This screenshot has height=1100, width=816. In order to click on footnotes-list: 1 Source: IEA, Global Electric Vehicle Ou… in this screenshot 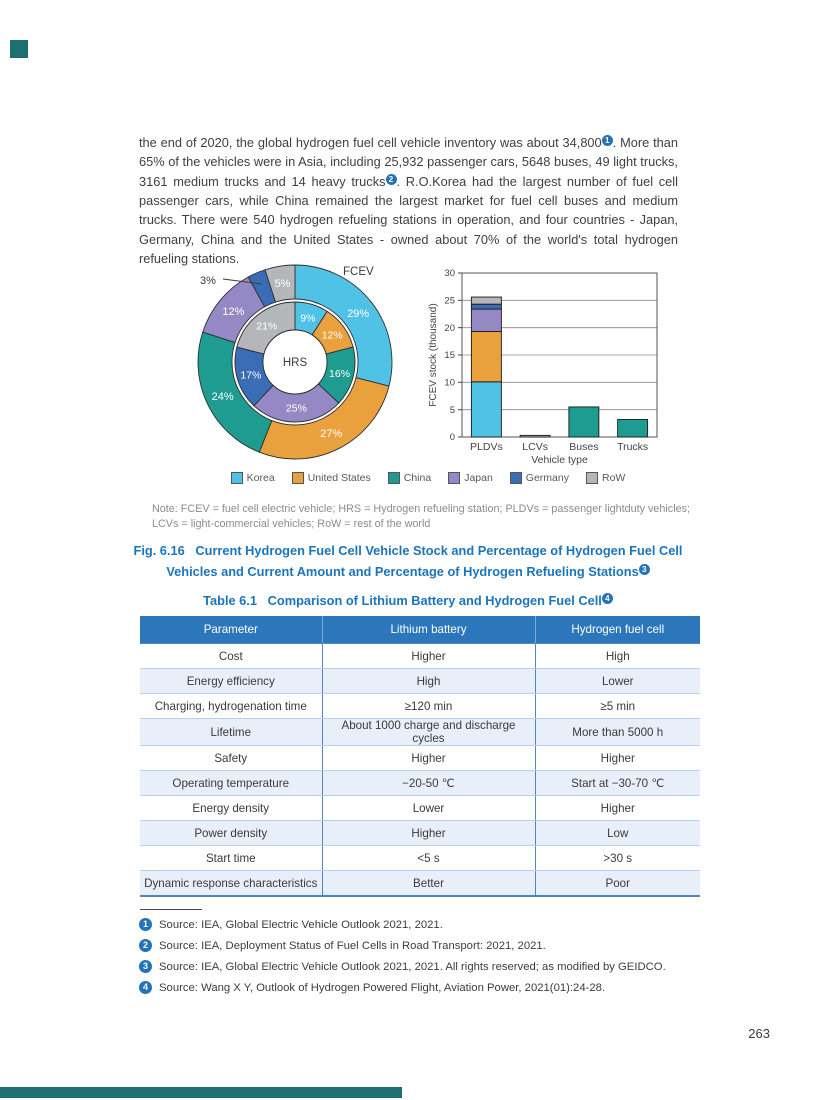, I will do `click(419, 960)`.